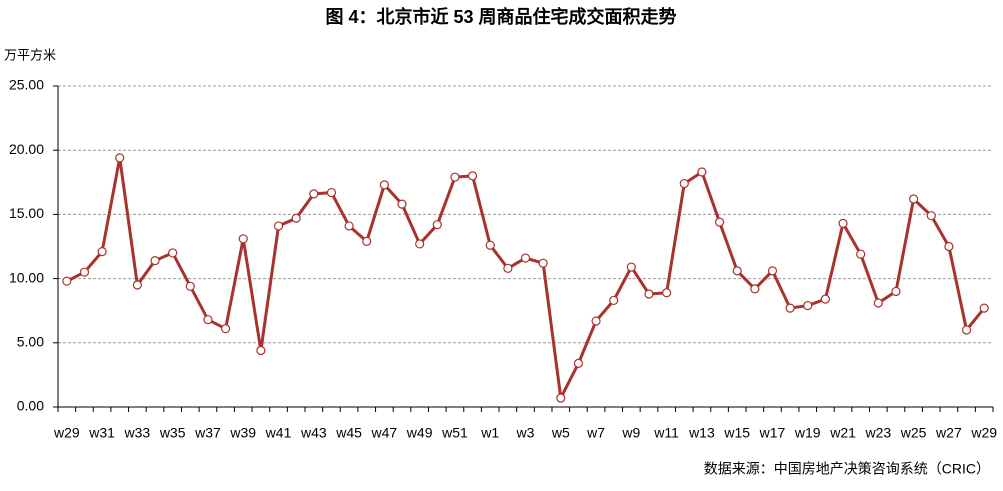 The image size is (1003, 491). Describe the element at coordinates (560, 433) in the screenshot. I see `x-tick-label: w5` at that location.